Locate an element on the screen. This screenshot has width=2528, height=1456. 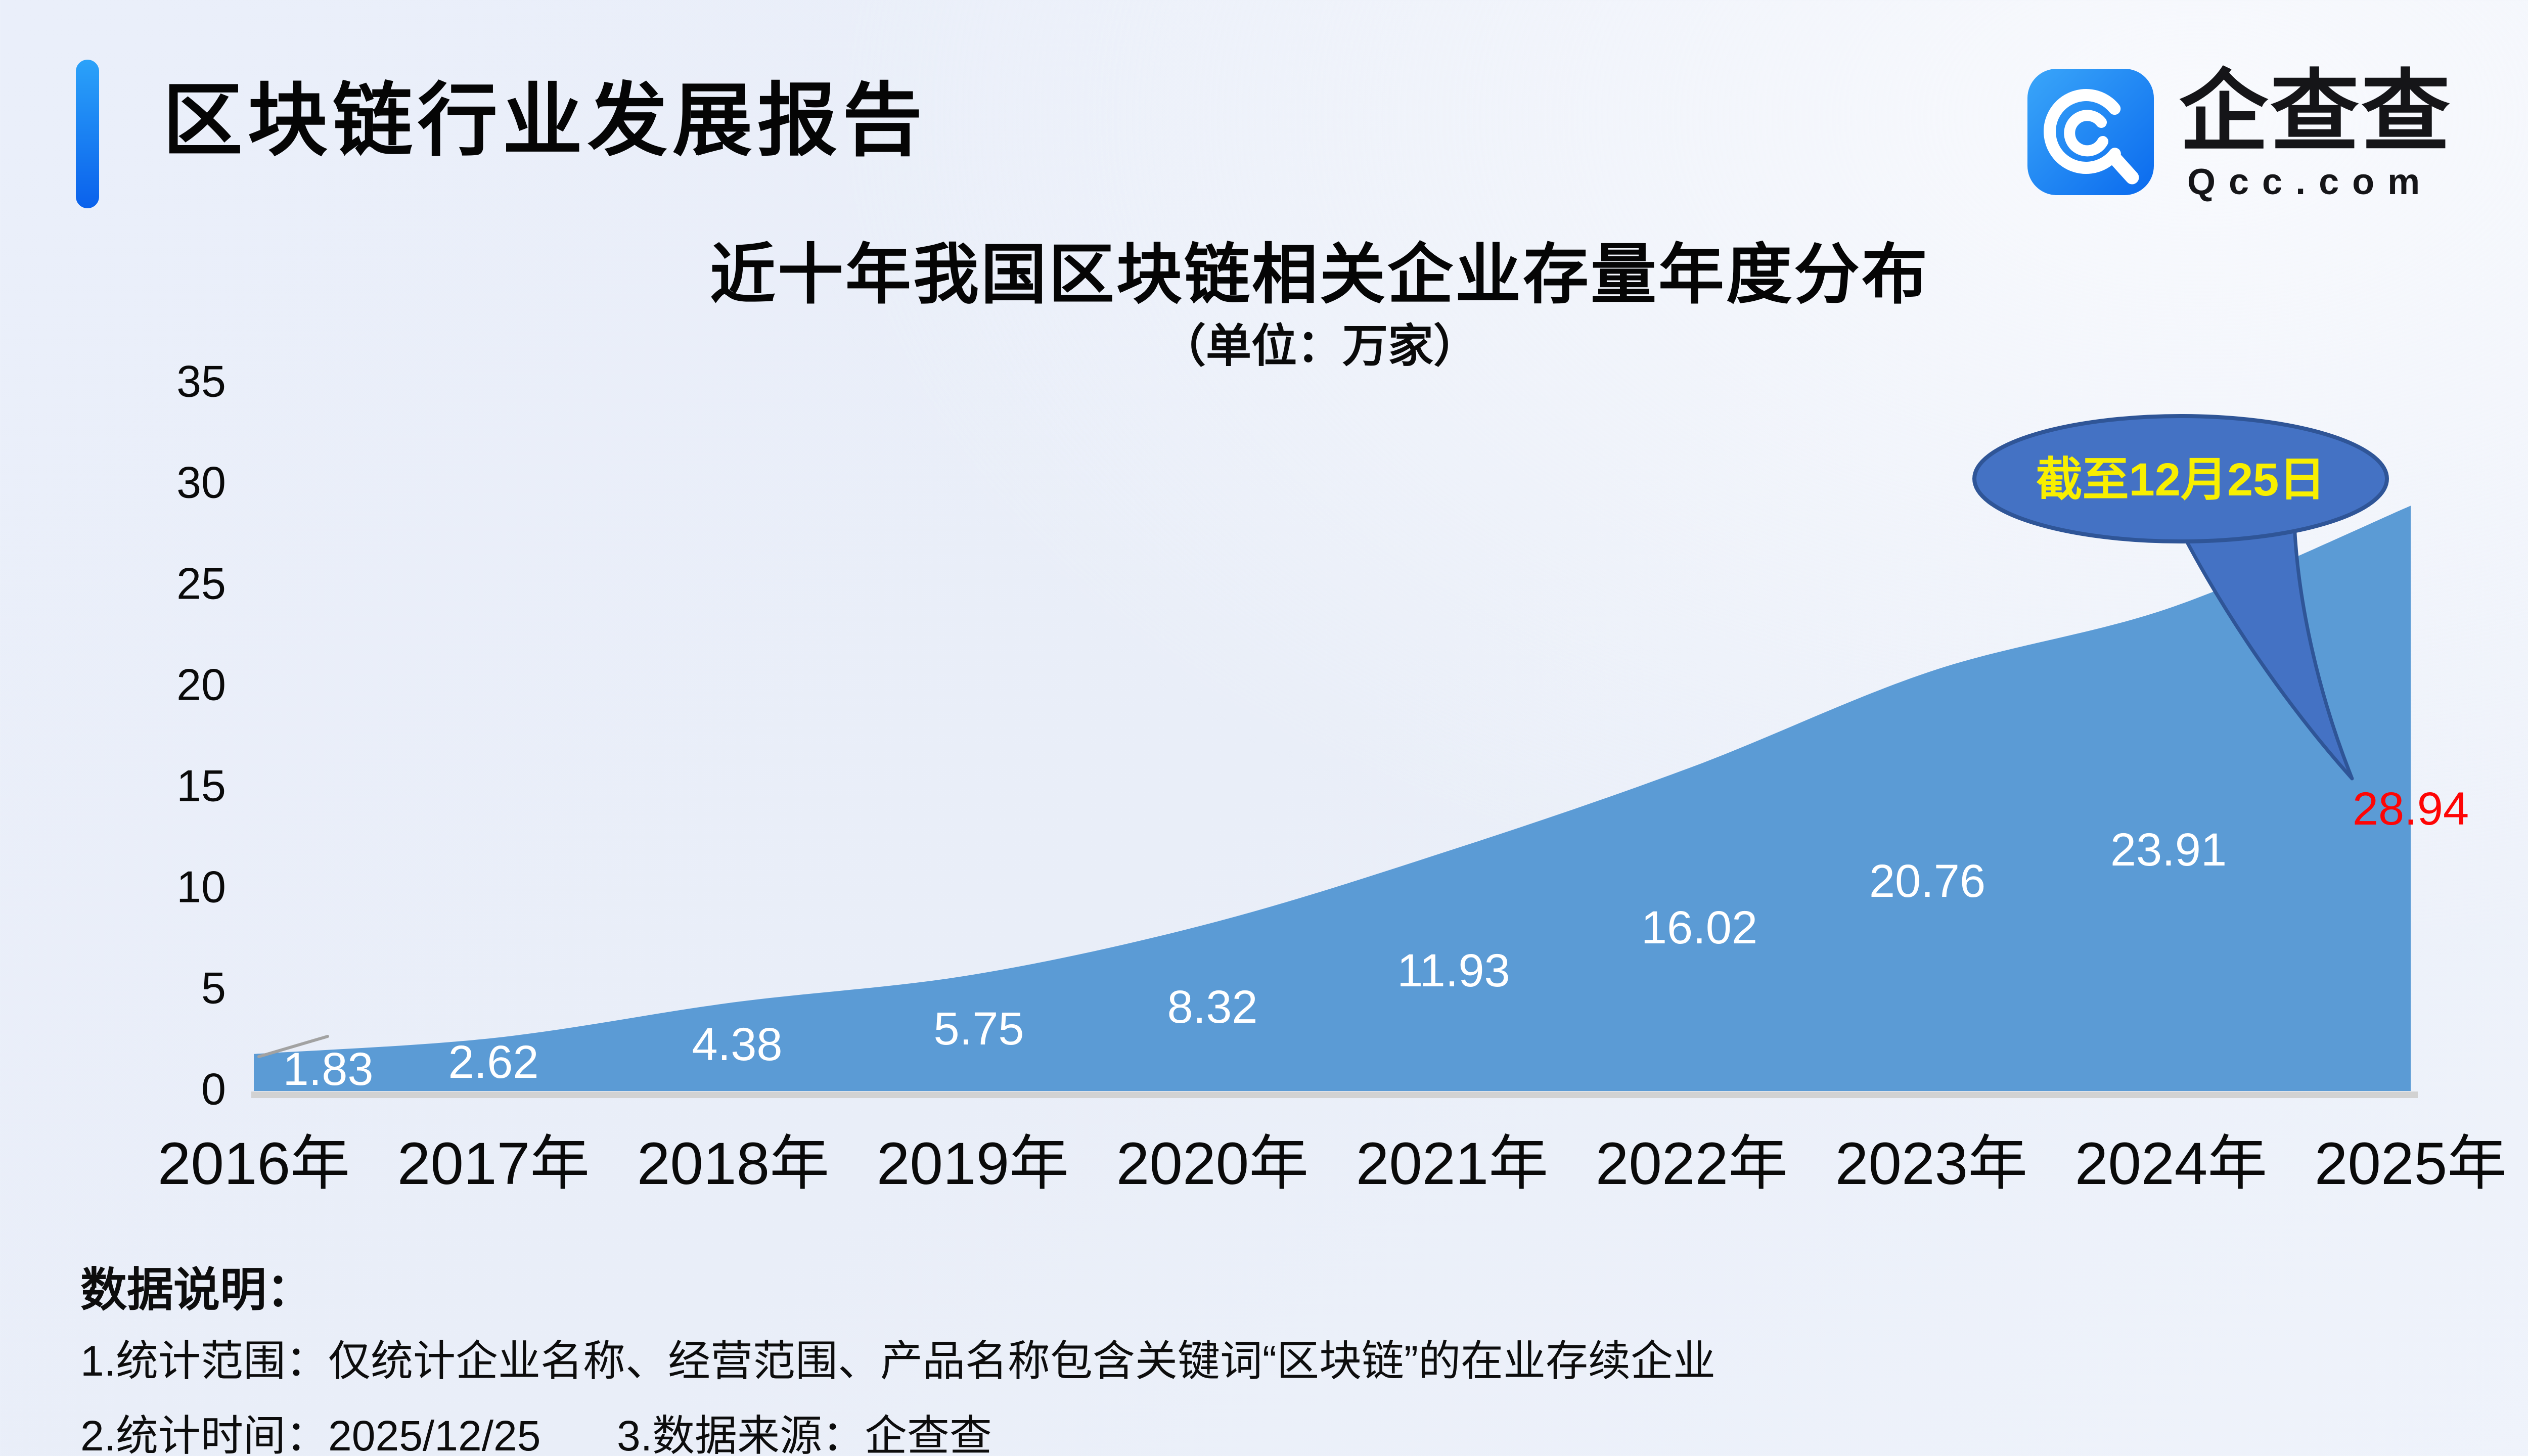
x-axis-label: 2016年 is located at coordinates (254, 1163).